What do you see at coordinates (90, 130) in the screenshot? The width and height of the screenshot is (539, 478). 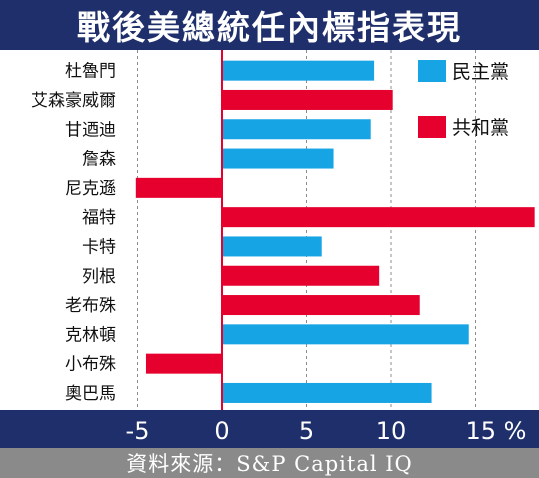 I see `category-label-2: 甘迺迪` at bounding box center [90, 130].